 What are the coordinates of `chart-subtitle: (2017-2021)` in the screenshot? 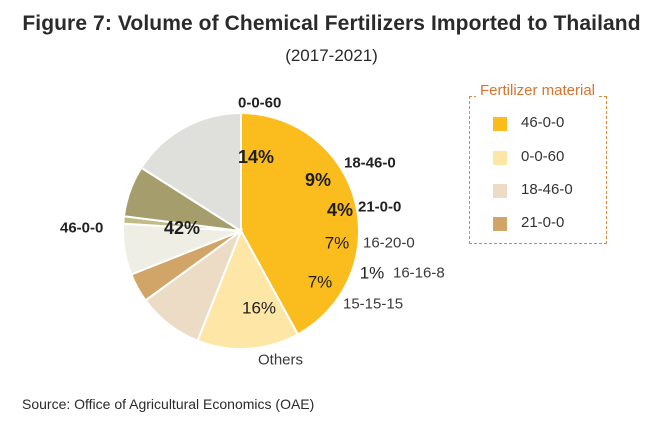 It's located at (331, 55).